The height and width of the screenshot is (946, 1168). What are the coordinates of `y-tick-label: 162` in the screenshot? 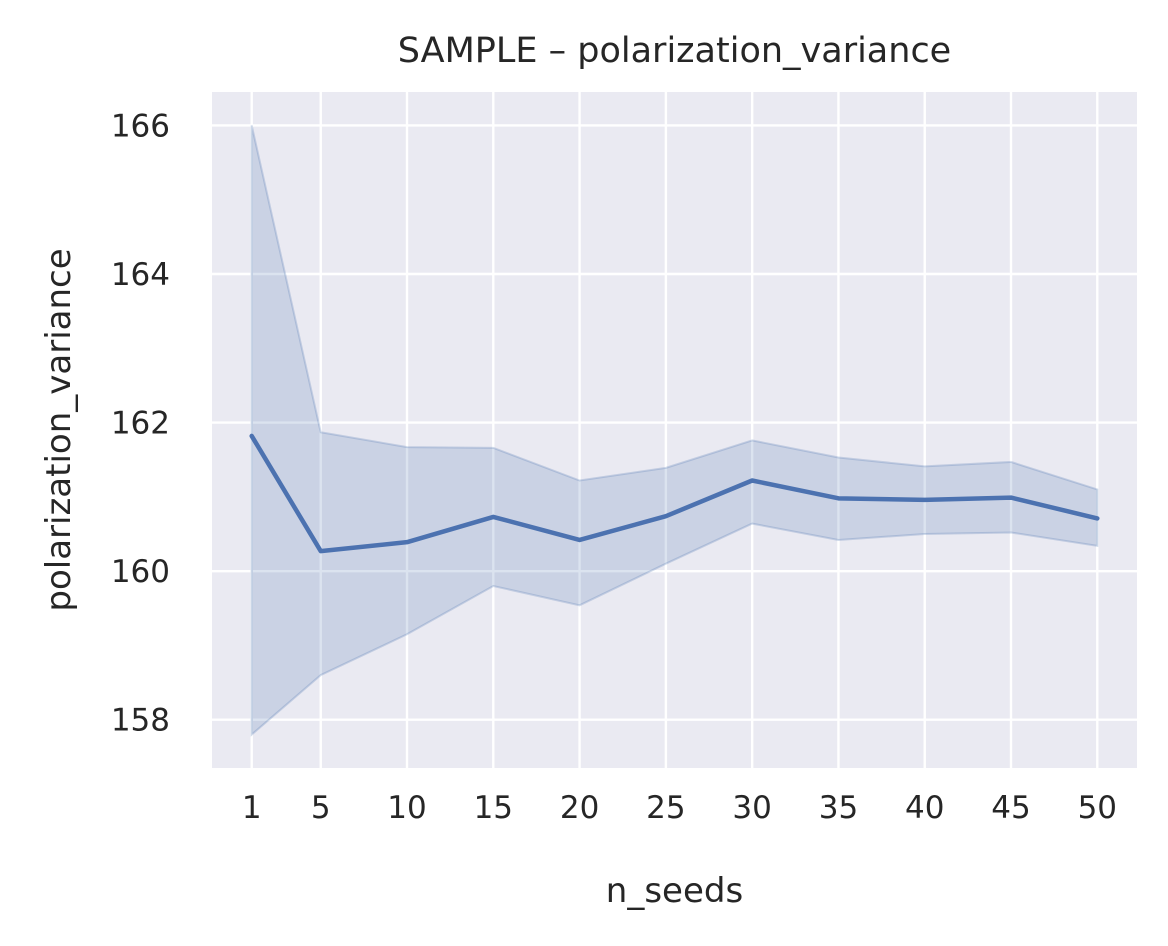 It's located at (140, 424).